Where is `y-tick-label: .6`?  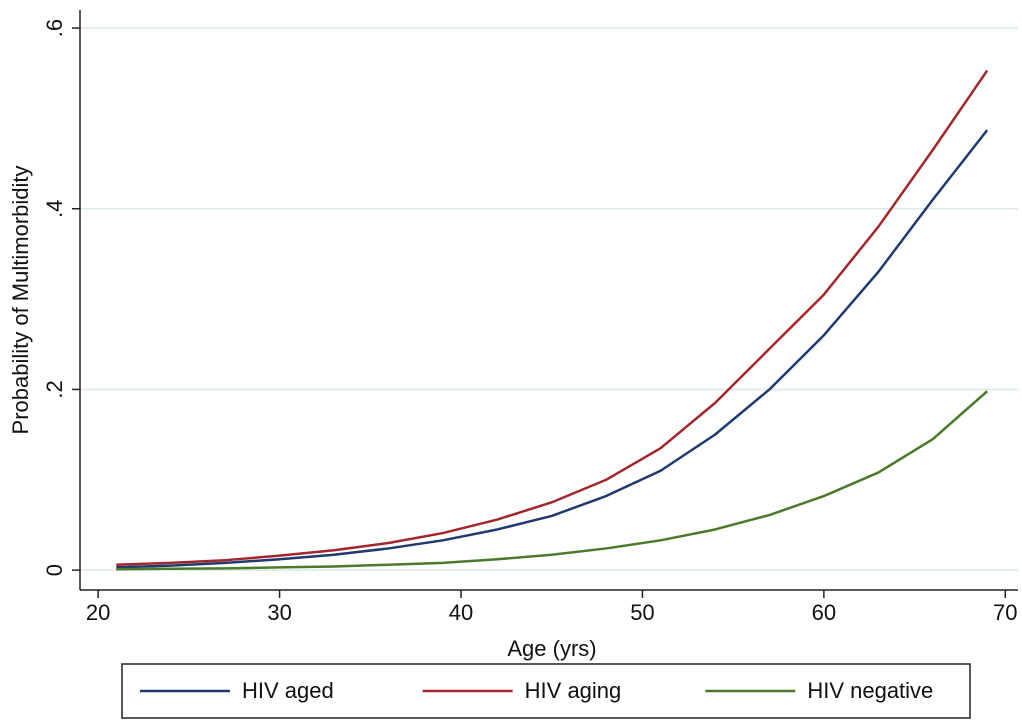 y-tick-label: .6 is located at coordinates (54, 28).